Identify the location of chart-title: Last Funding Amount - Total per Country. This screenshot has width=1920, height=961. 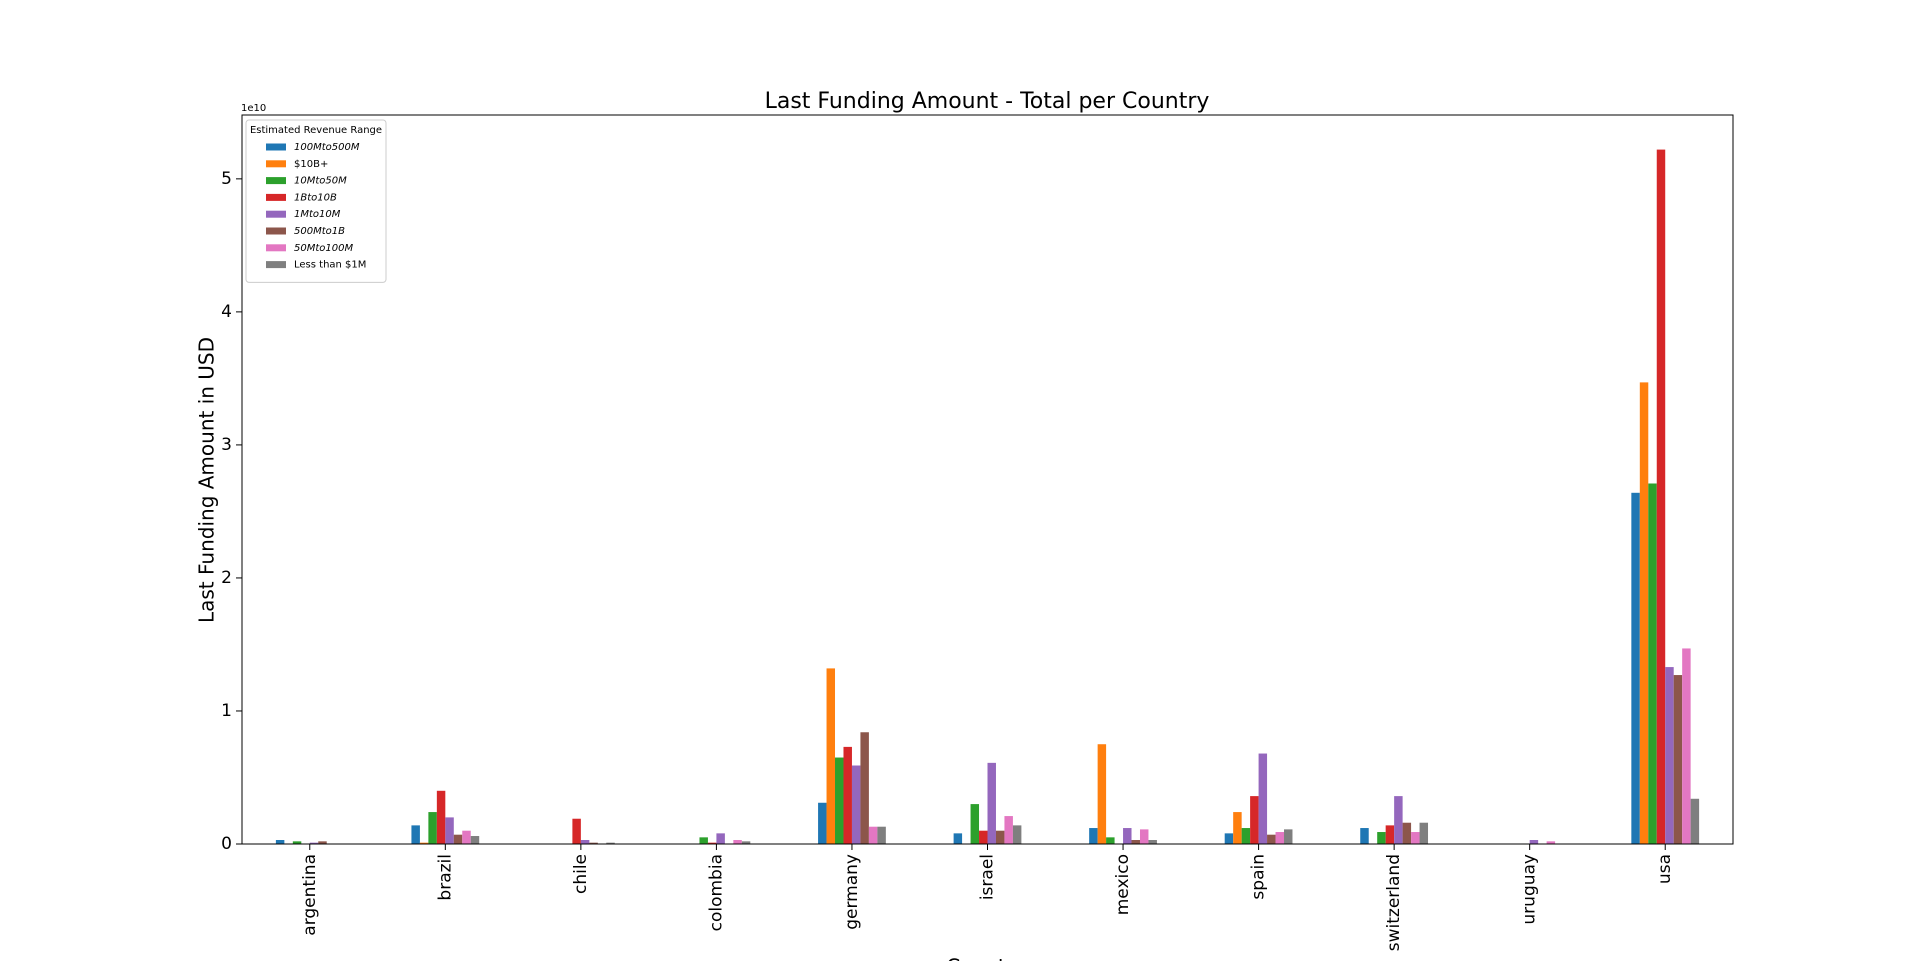
(987, 101).